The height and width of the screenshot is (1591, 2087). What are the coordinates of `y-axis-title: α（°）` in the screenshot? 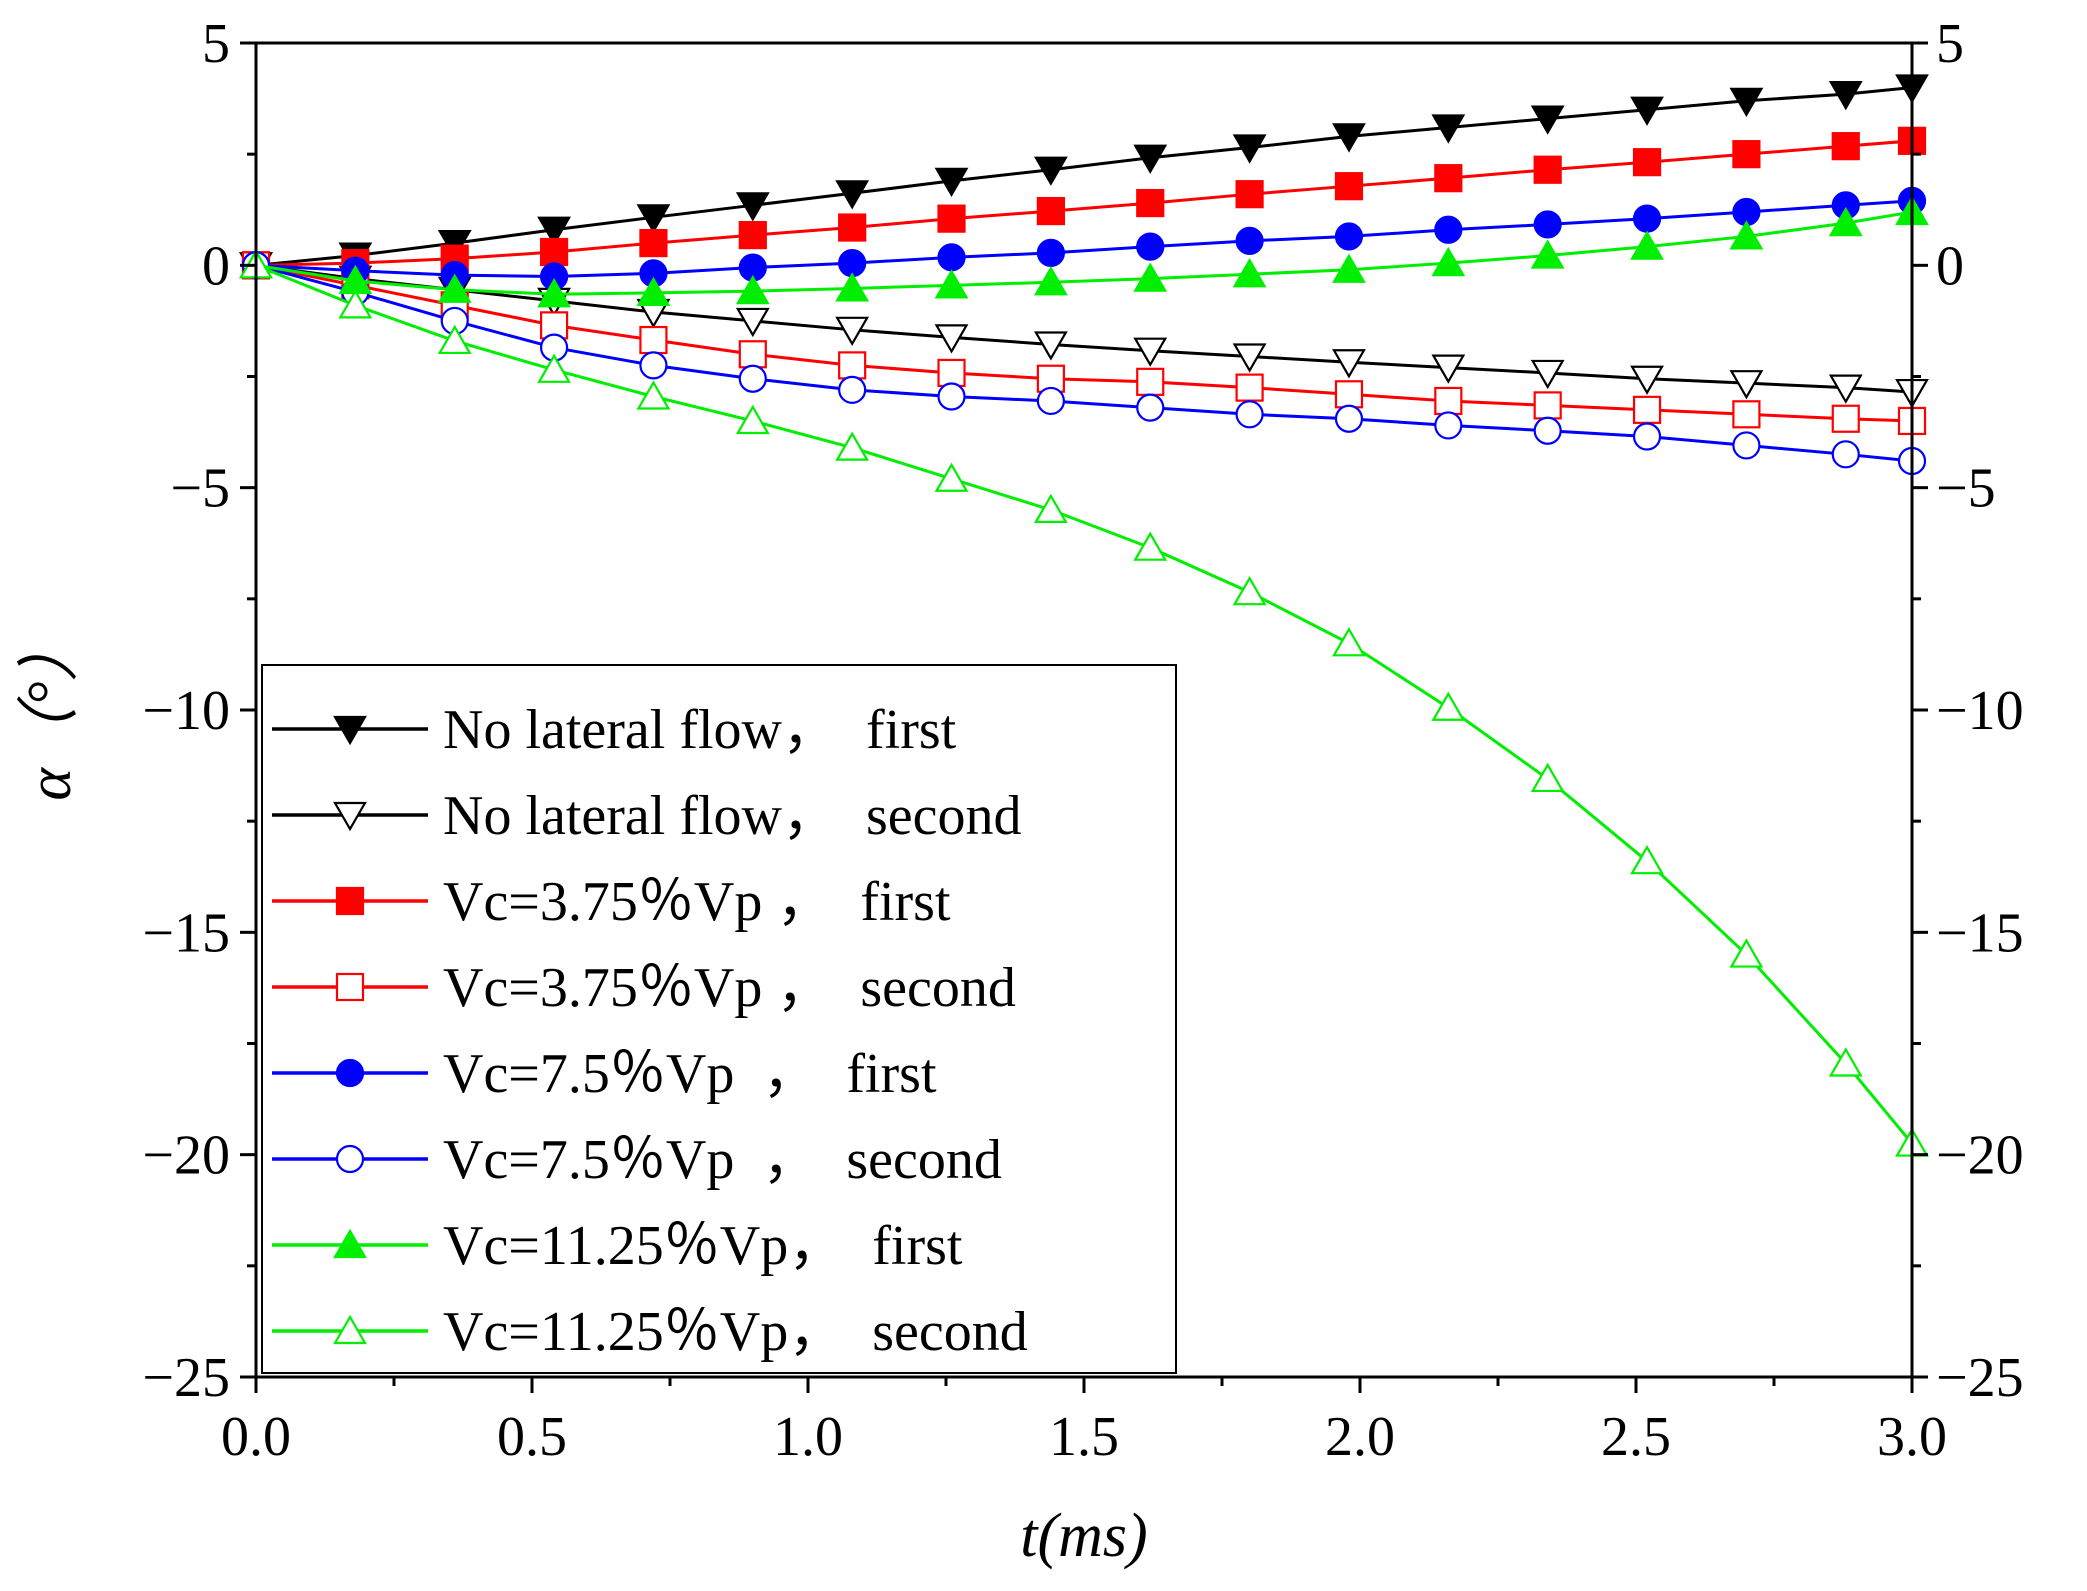 It's located at (50, 709).